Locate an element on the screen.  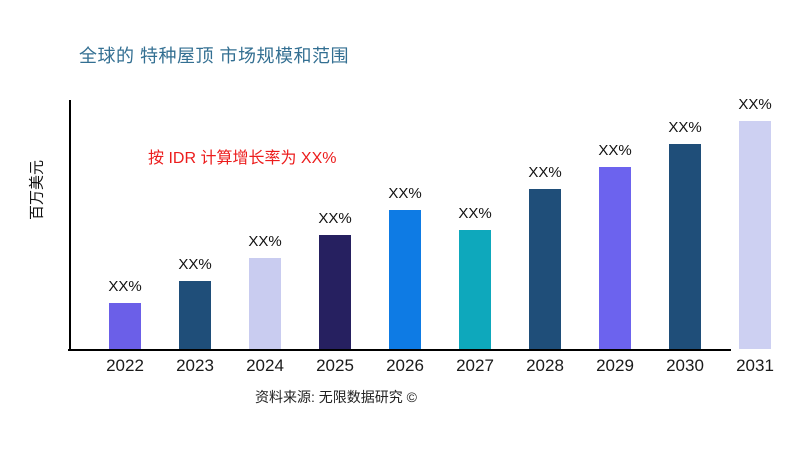
bar-2025 is located at coordinates (335, 292).